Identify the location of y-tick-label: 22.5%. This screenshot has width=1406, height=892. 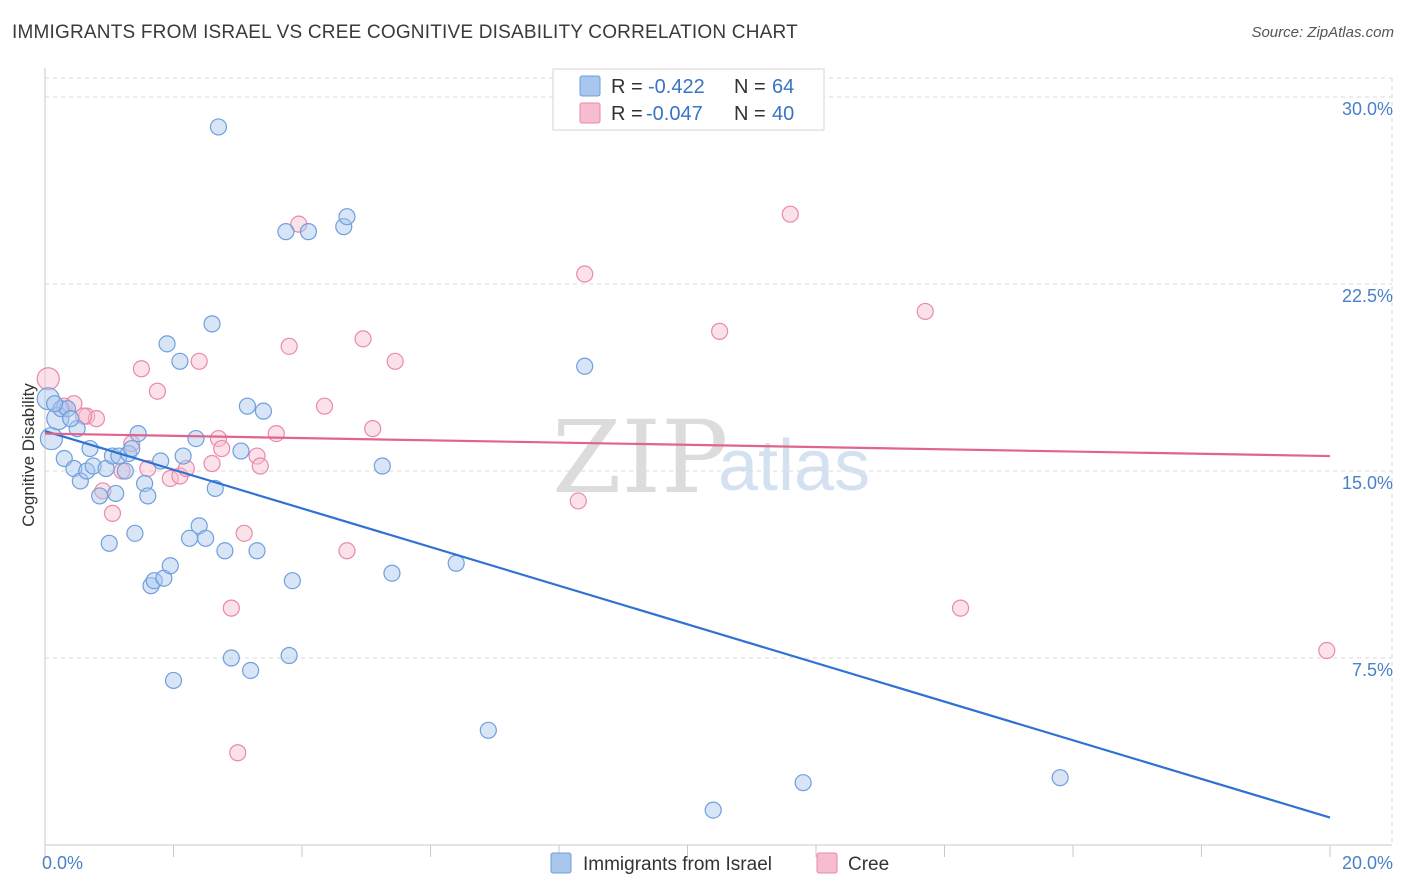
(1367, 296).